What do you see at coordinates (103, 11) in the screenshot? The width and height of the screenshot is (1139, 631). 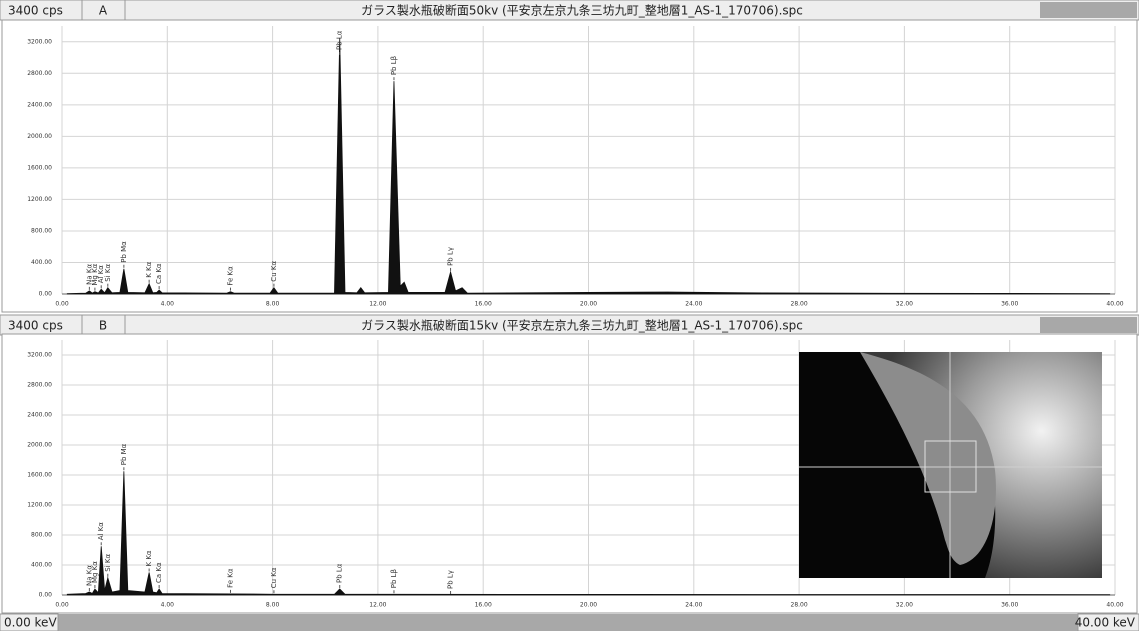 I see `panel-label: A` at bounding box center [103, 11].